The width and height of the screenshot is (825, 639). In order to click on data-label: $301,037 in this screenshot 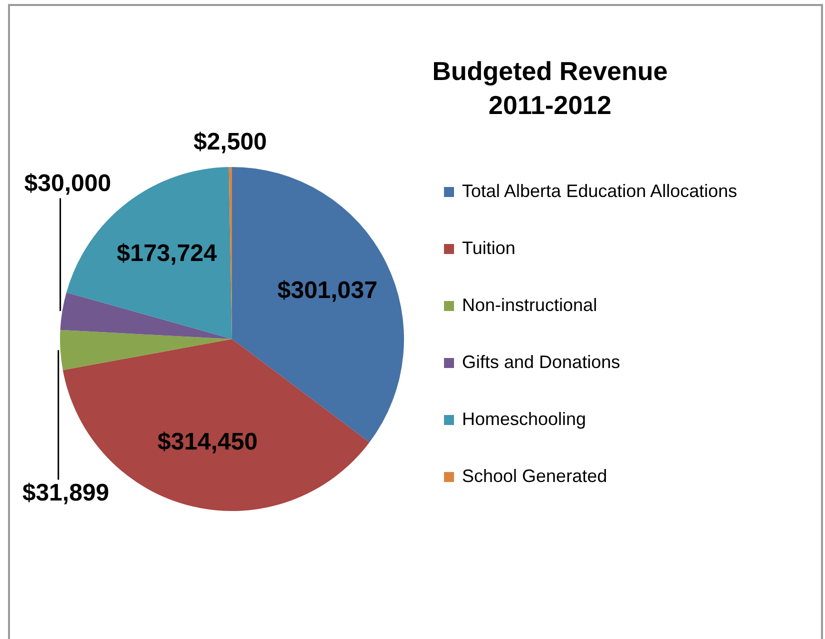, I will do `click(327, 290)`.